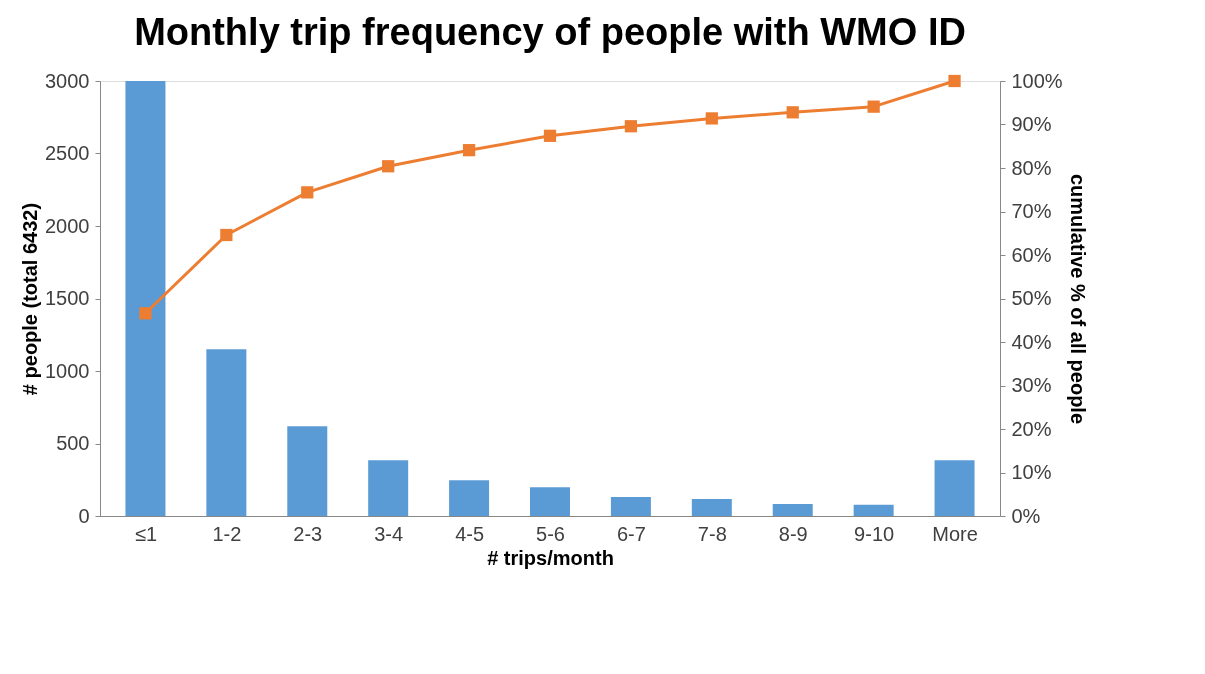  Describe the element at coordinates (550, 32) in the screenshot. I see `chart-title: Monthly trip frequency of people with WMO ID` at that location.